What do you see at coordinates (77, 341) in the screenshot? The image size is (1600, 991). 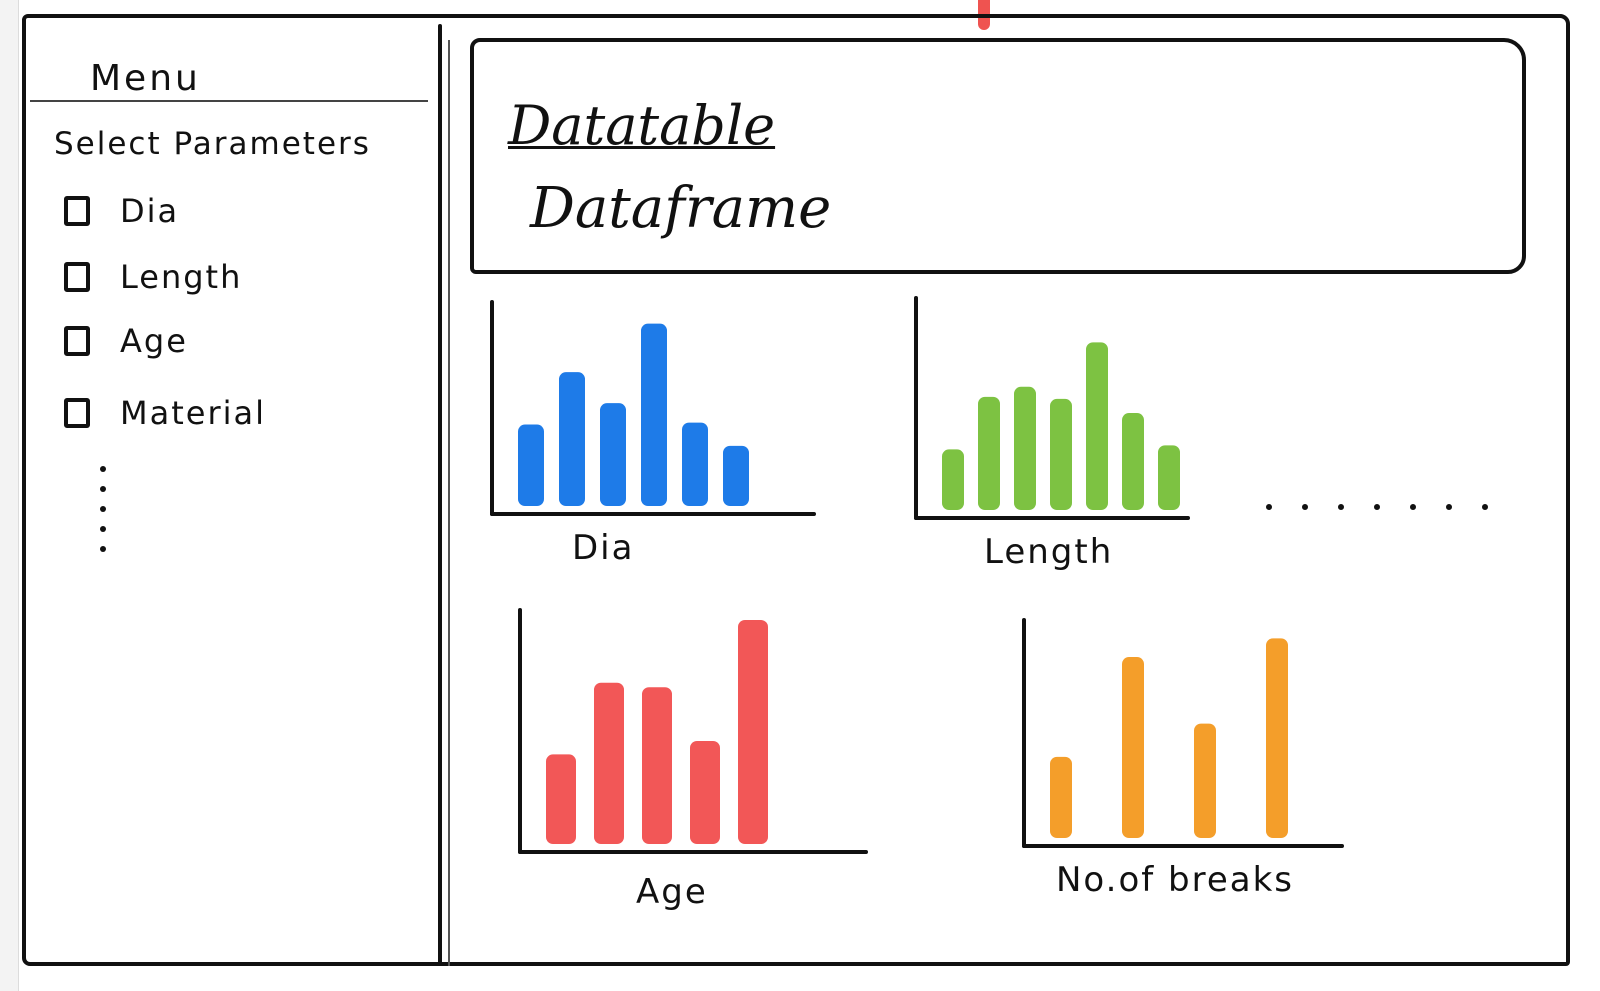 I see `checkbox-age` at bounding box center [77, 341].